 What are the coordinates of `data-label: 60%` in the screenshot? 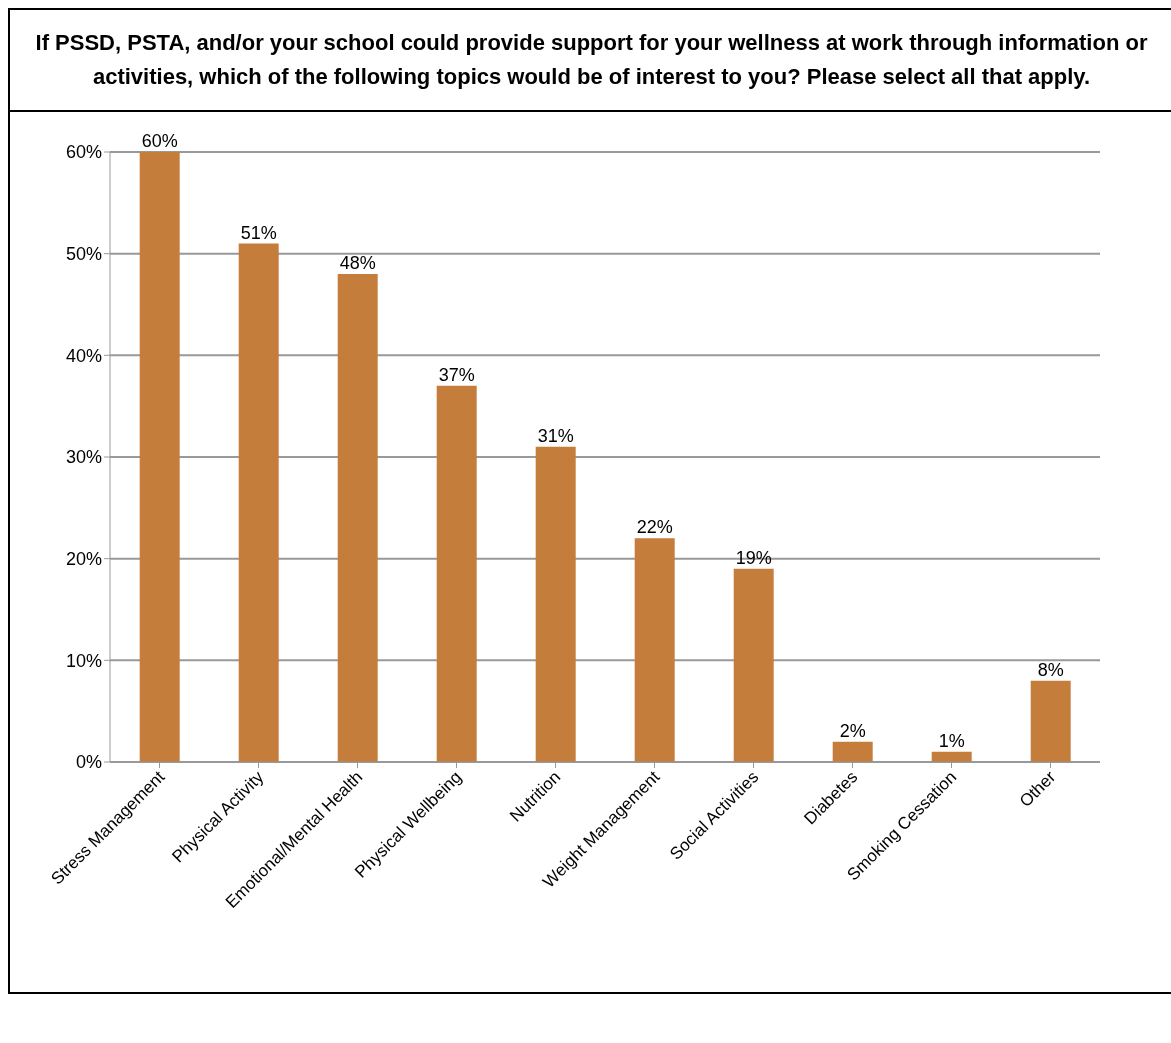 It's located at (159, 141).